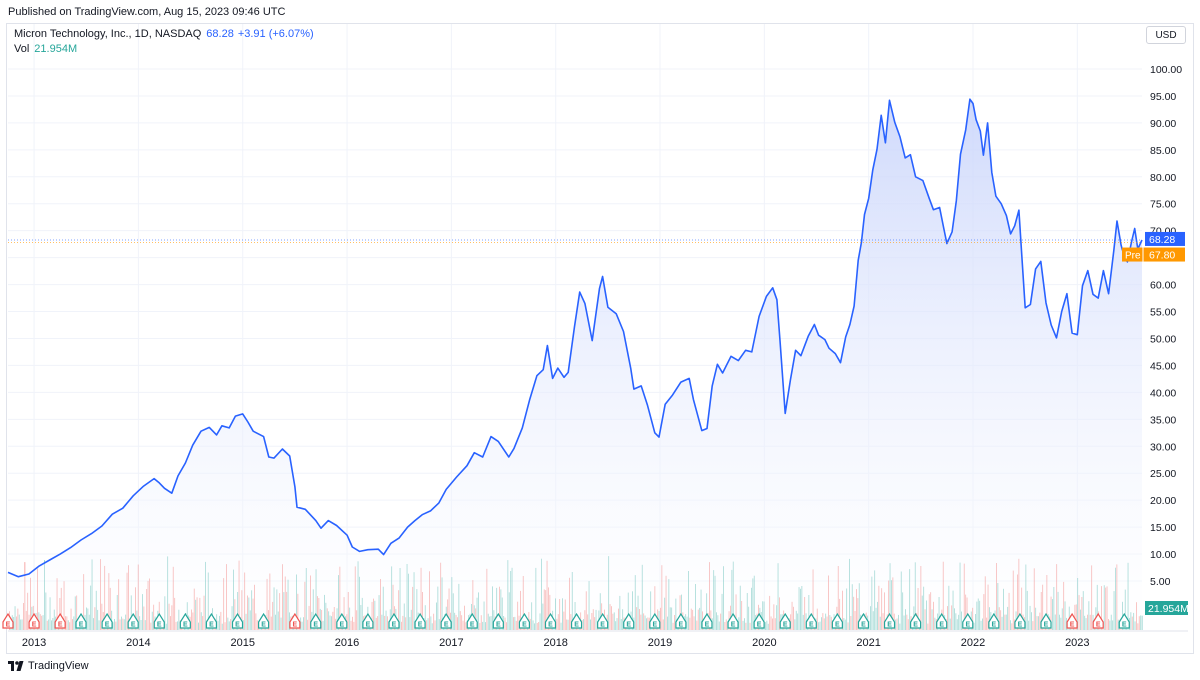 The height and width of the screenshot is (680, 1200). What do you see at coordinates (1163, 339) in the screenshot?
I see `y-tick-label: 50.00` at bounding box center [1163, 339].